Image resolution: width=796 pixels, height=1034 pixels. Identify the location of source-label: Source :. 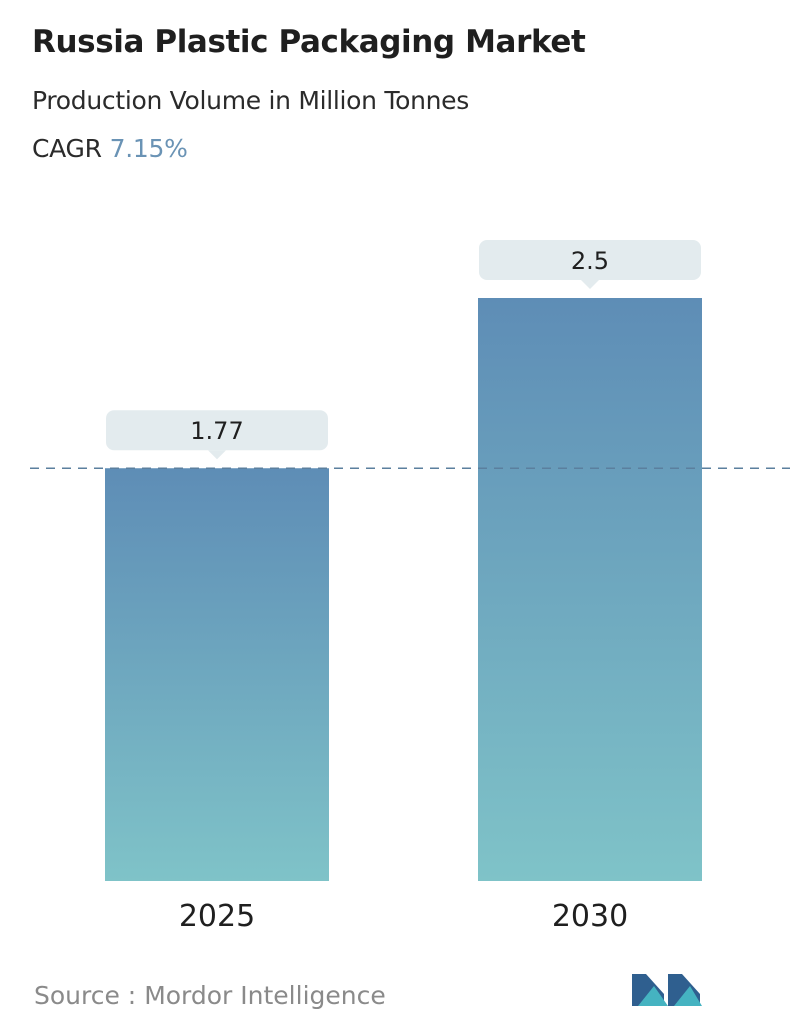
(85, 995).